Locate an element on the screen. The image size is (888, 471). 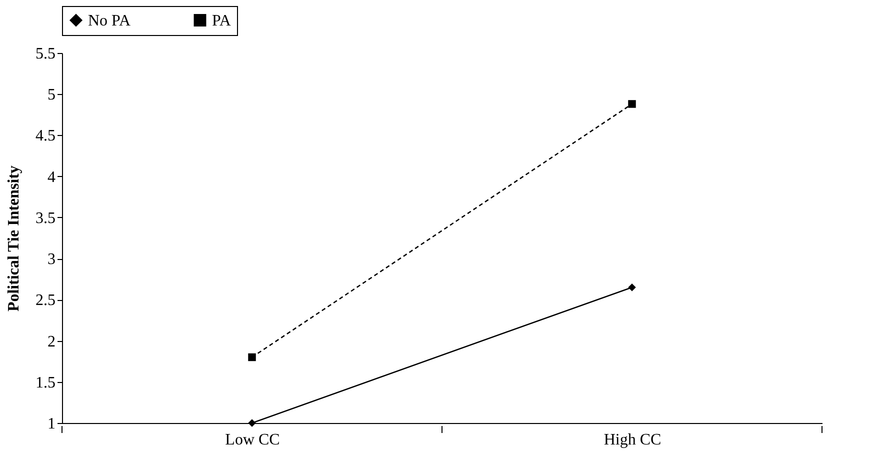
y-tick-label: 2.5 is located at coordinates (46, 301).